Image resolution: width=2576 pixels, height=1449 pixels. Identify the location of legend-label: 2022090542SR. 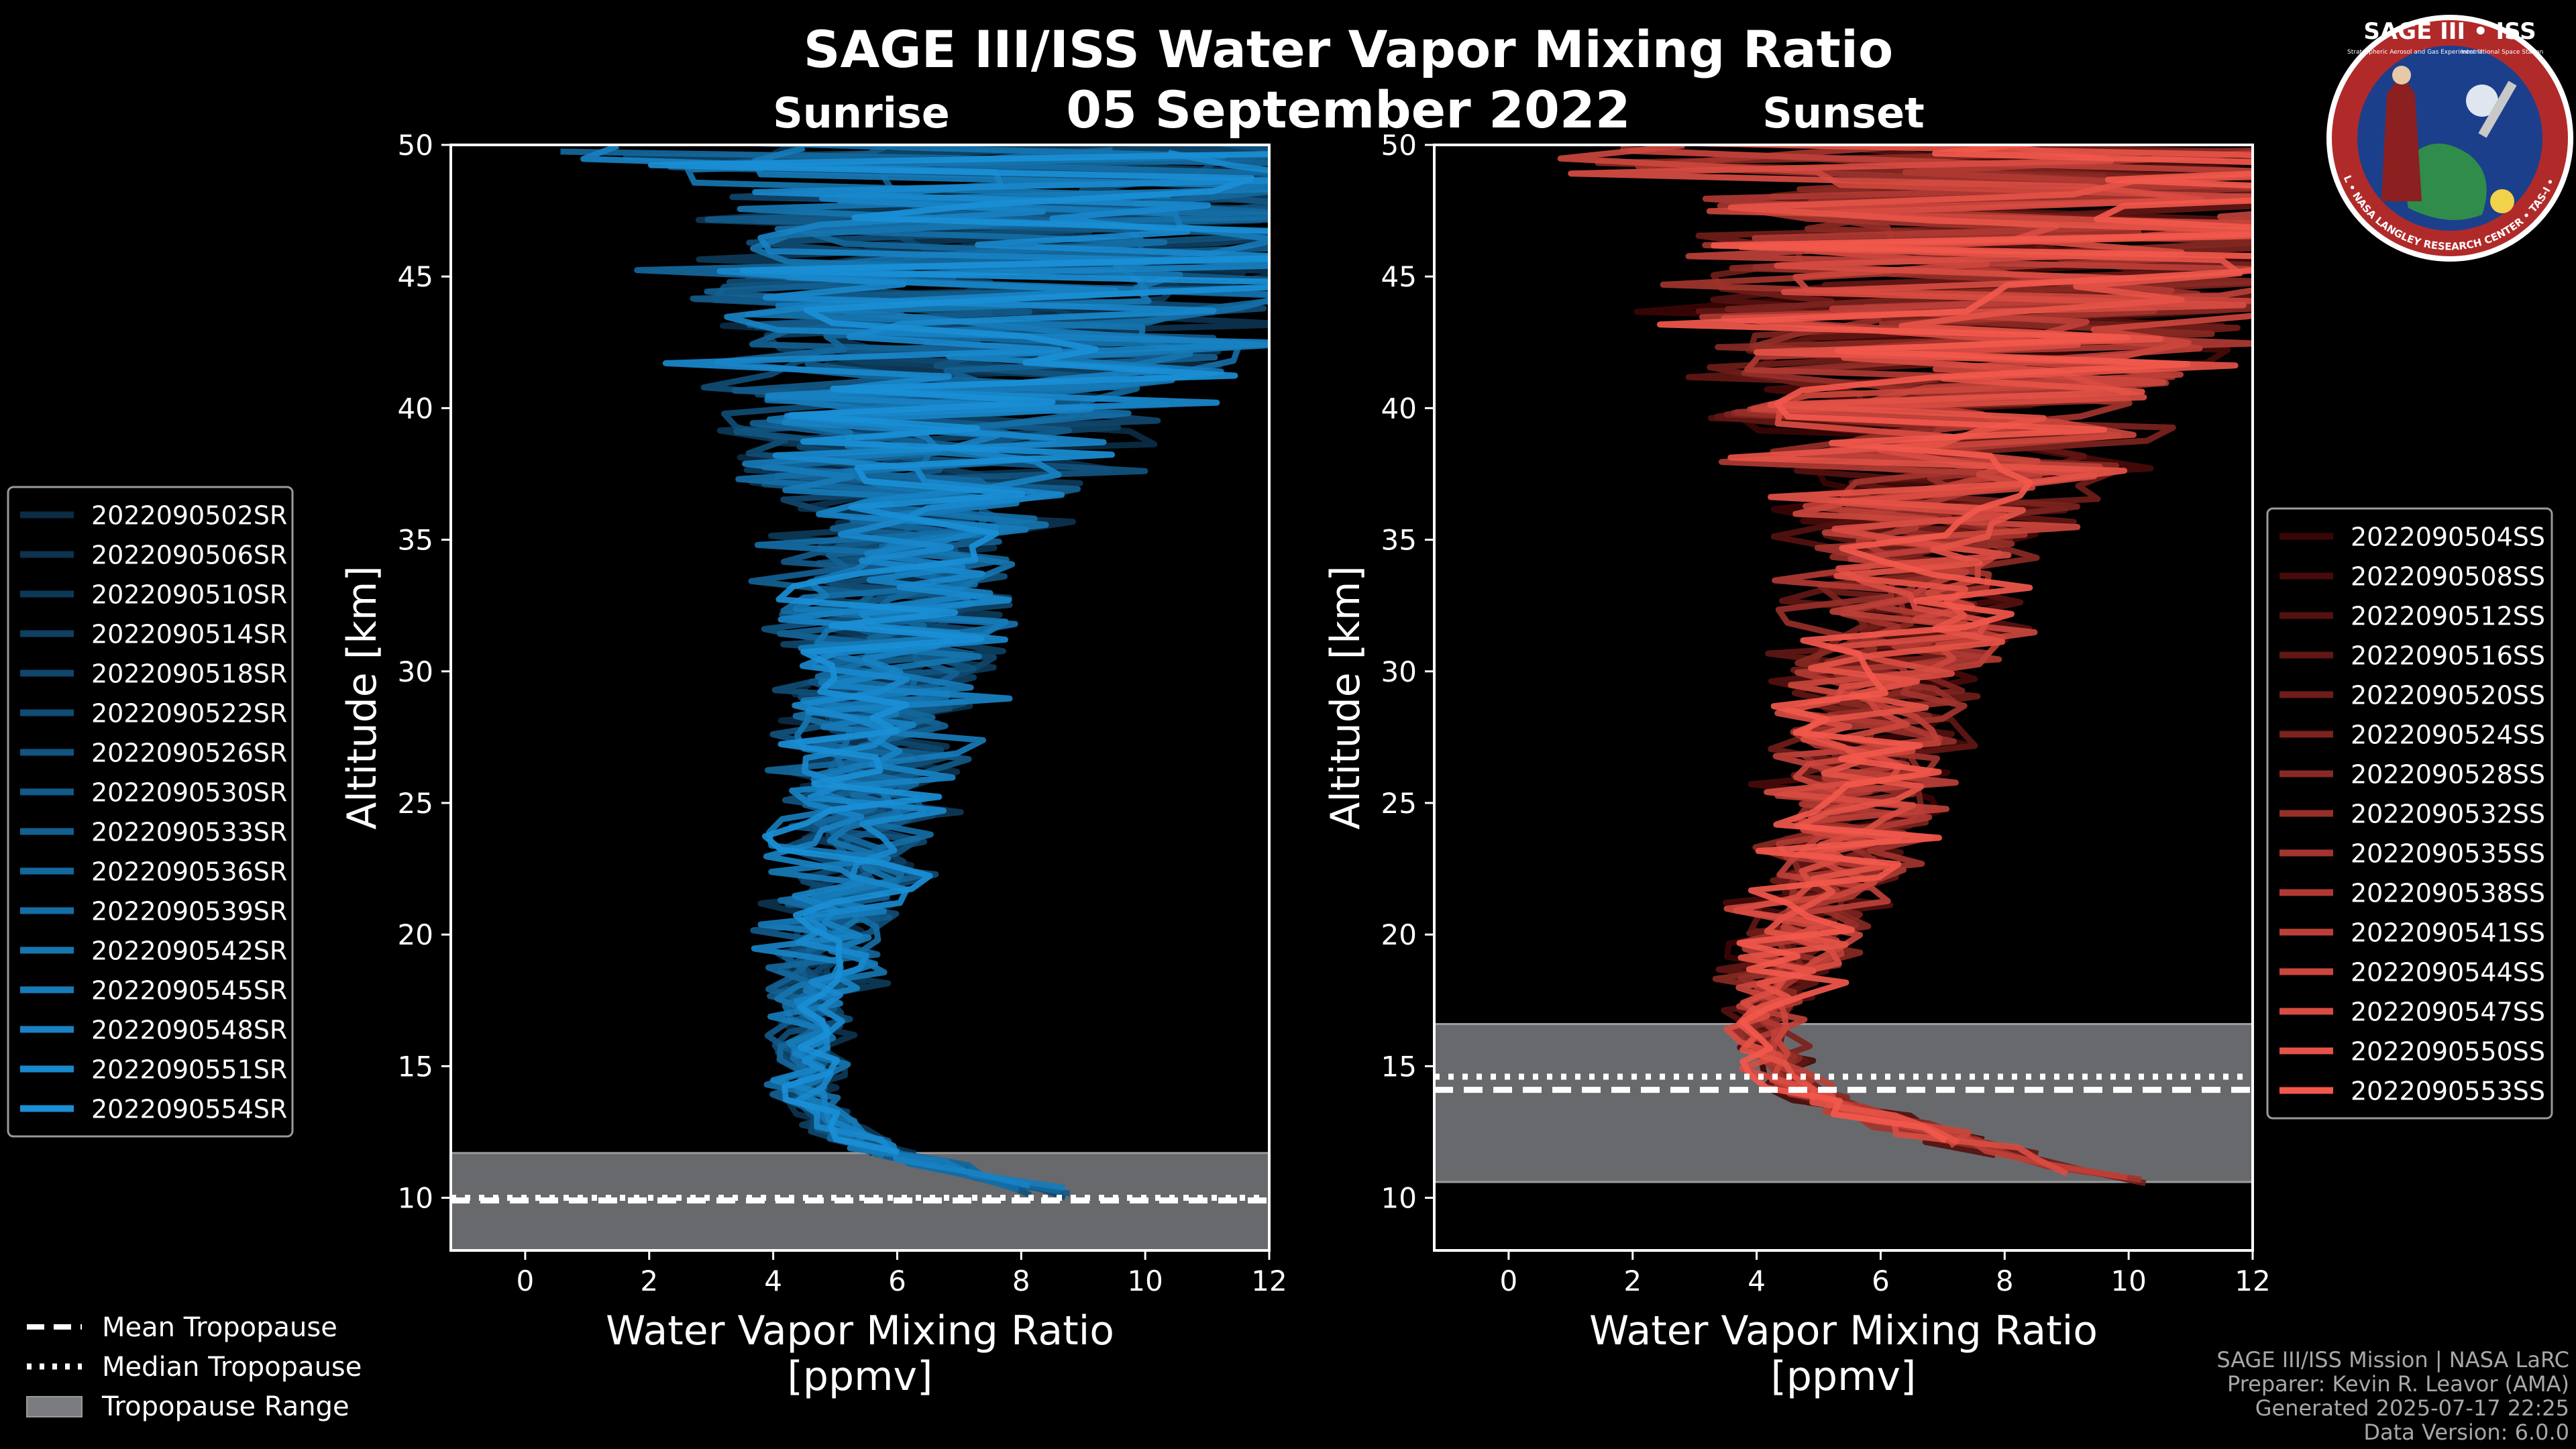
(189, 951).